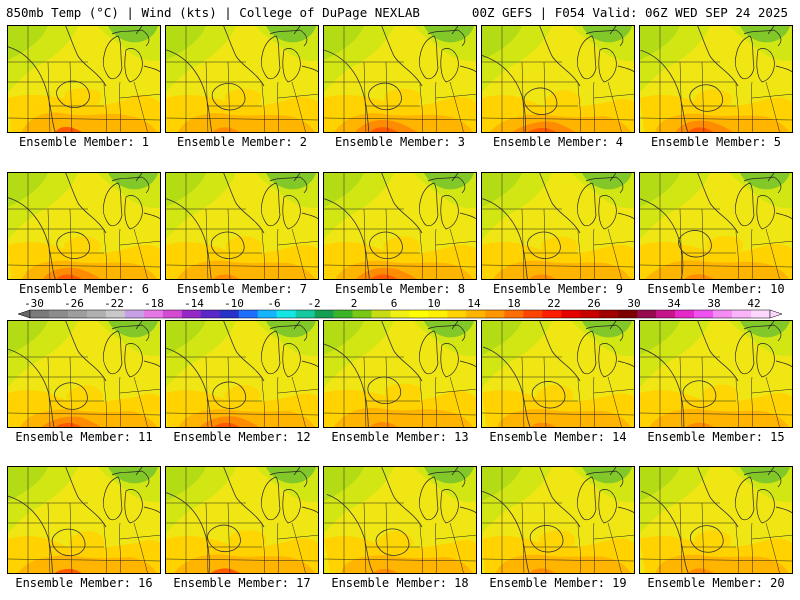 This screenshot has height=600, width=800. I want to click on colorbar-tick-label: -2, so click(313, 303).